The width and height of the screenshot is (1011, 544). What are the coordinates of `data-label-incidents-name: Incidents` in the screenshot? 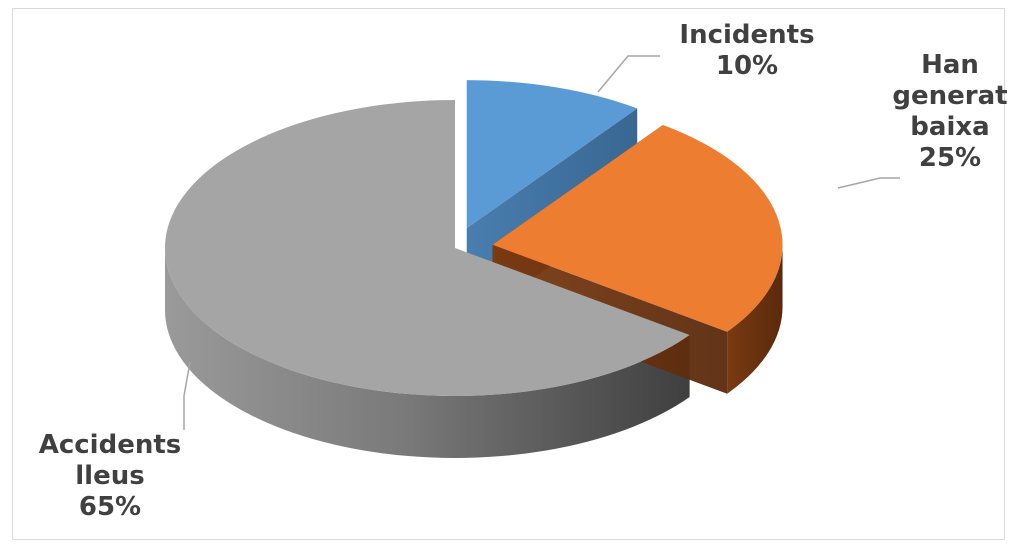 It's located at (747, 35).